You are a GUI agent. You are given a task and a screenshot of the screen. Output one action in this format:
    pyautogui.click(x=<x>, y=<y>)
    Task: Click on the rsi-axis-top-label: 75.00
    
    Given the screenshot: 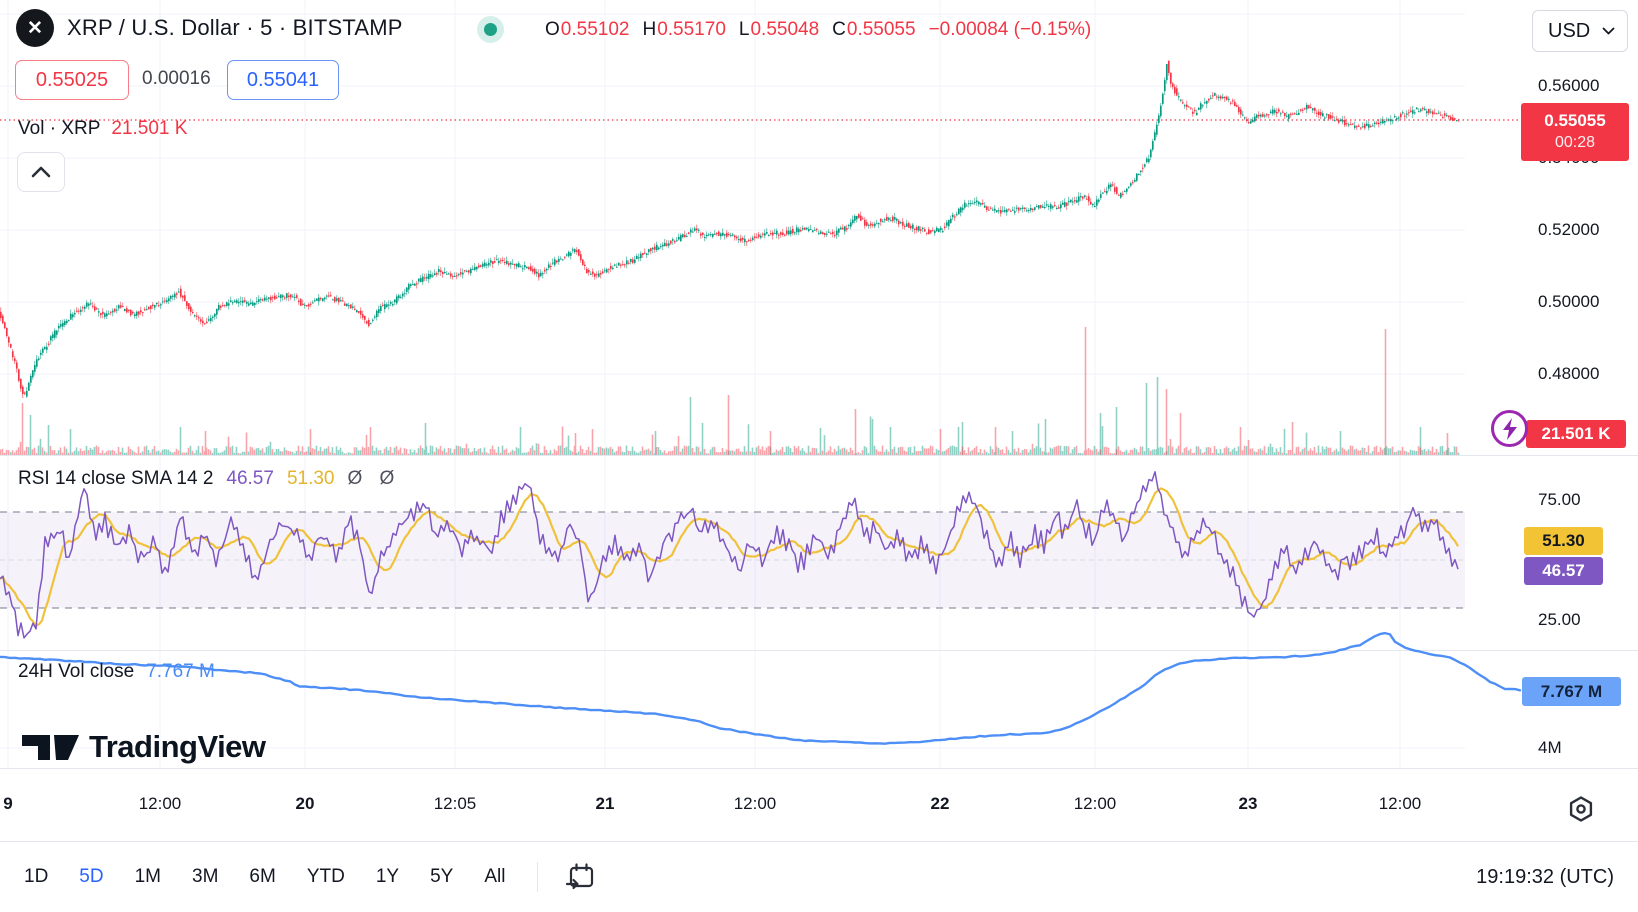 What is the action you would take?
    pyautogui.click(x=1559, y=499)
    